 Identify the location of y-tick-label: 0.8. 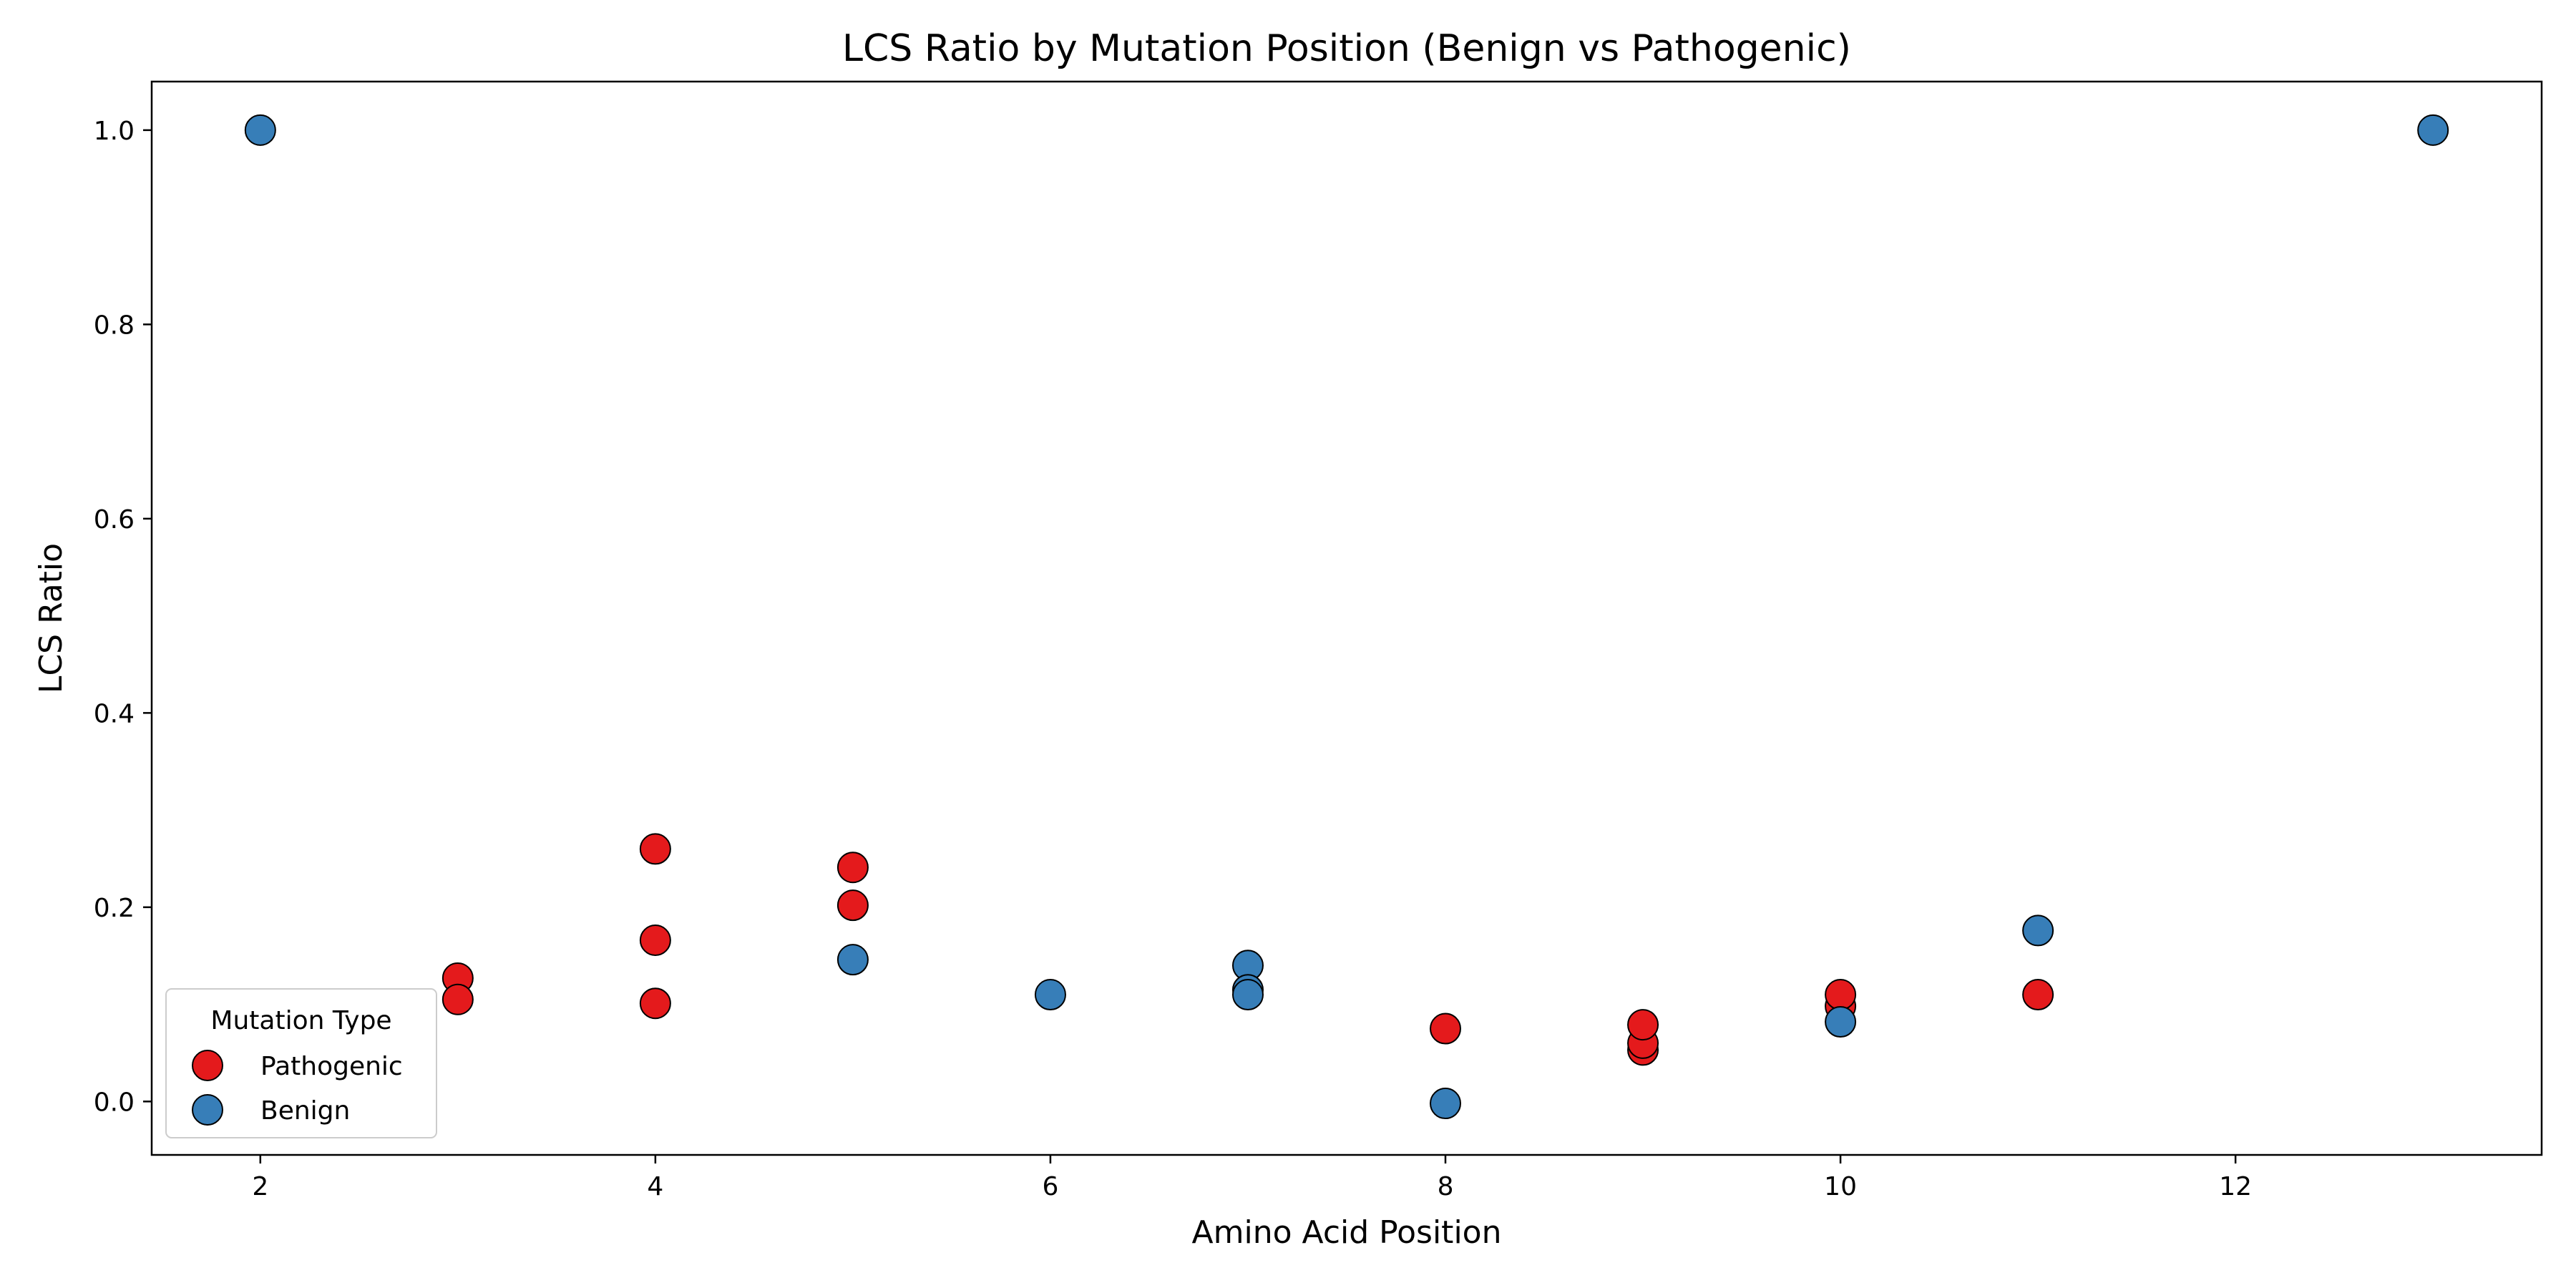
(114, 325).